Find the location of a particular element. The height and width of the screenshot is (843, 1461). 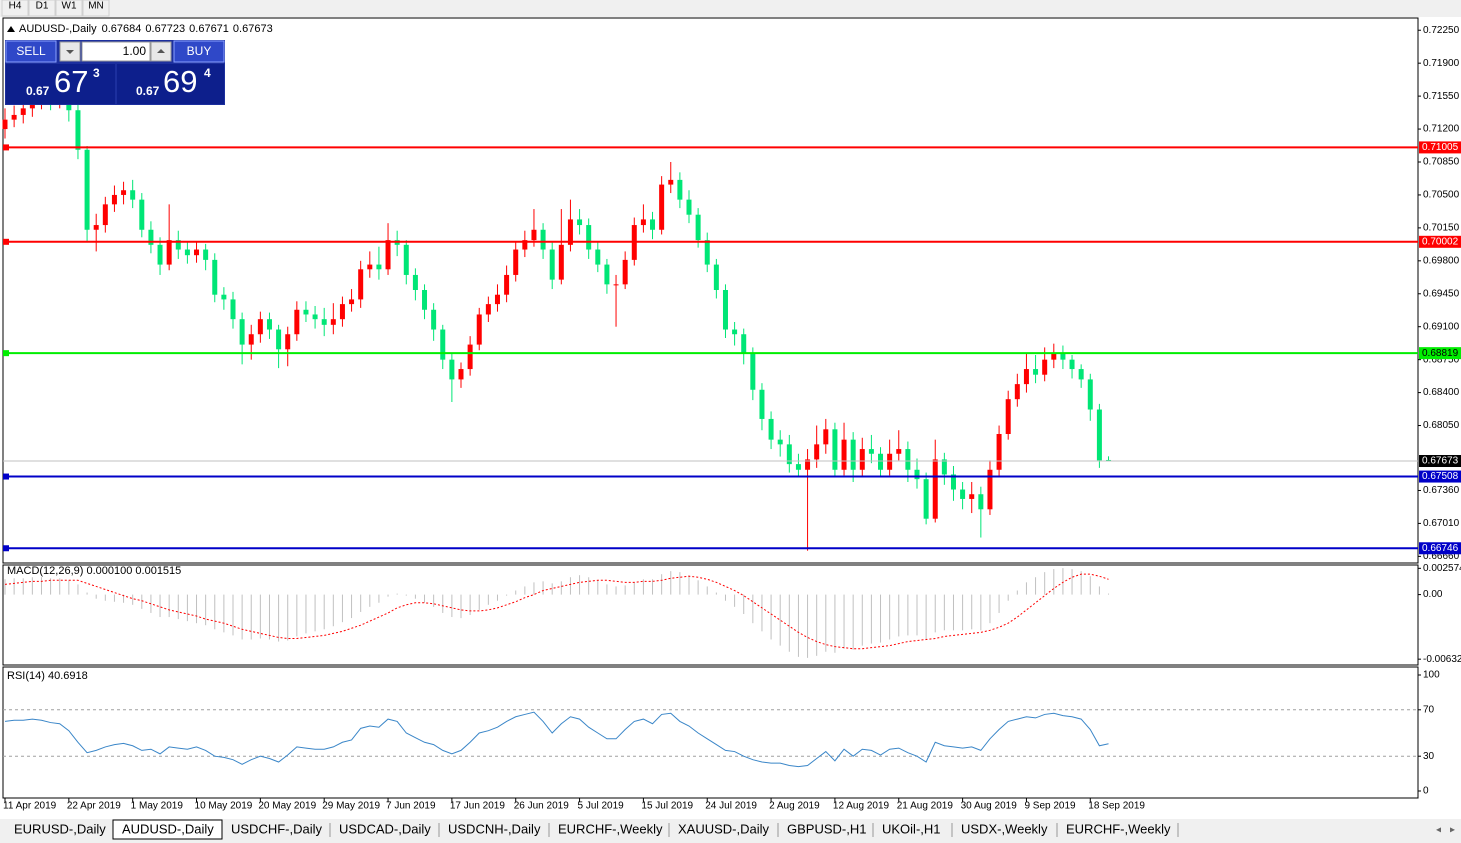

signal-line is located at coordinates (556, 611).